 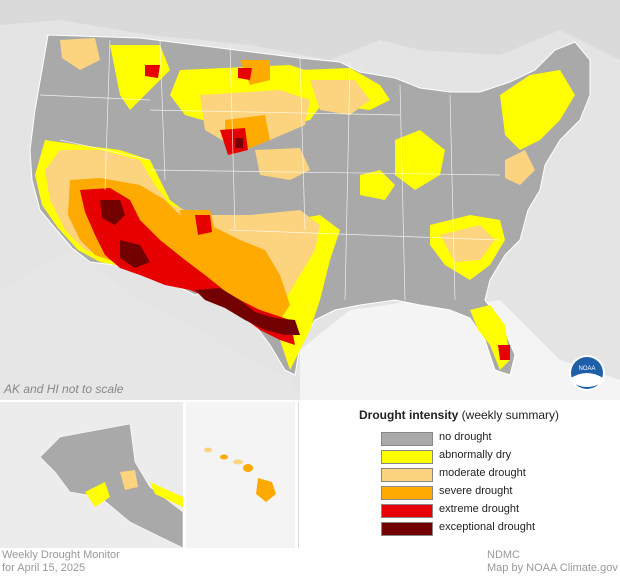 What do you see at coordinates (460, 350) in the screenshot?
I see `gulf-water` at bounding box center [460, 350].